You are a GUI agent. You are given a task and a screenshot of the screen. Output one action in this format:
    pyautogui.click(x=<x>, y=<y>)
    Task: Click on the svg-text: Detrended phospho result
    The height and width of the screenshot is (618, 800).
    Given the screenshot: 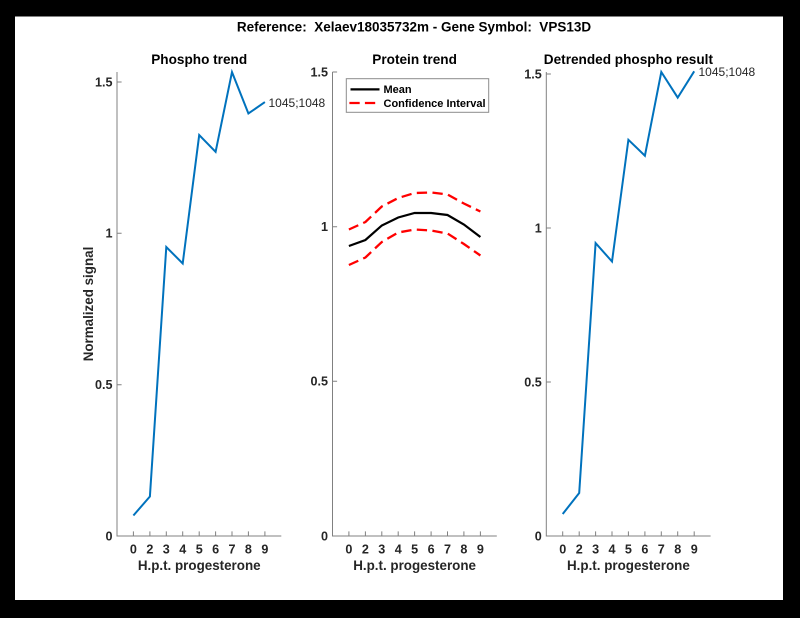 What is the action you would take?
    pyautogui.click(x=629, y=59)
    